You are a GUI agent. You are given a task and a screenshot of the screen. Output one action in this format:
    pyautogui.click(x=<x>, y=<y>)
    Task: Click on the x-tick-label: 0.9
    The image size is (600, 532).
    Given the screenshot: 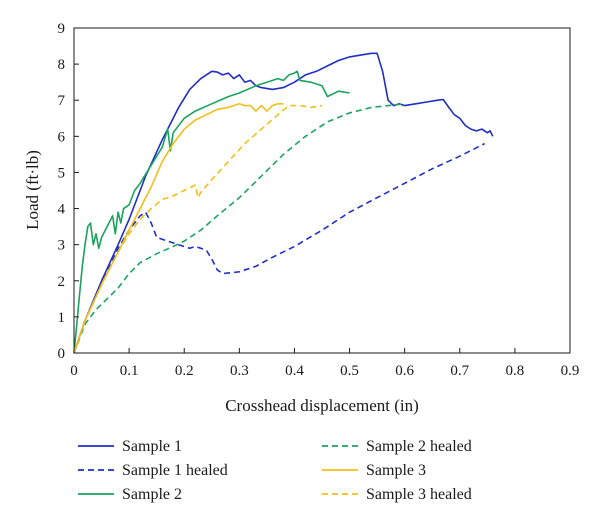 What is the action you would take?
    pyautogui.click(x=570, y=371)
    